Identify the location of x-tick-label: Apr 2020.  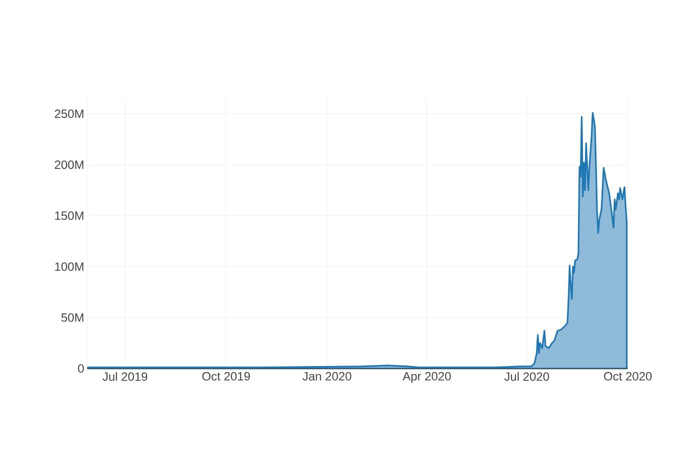
(426, 377).